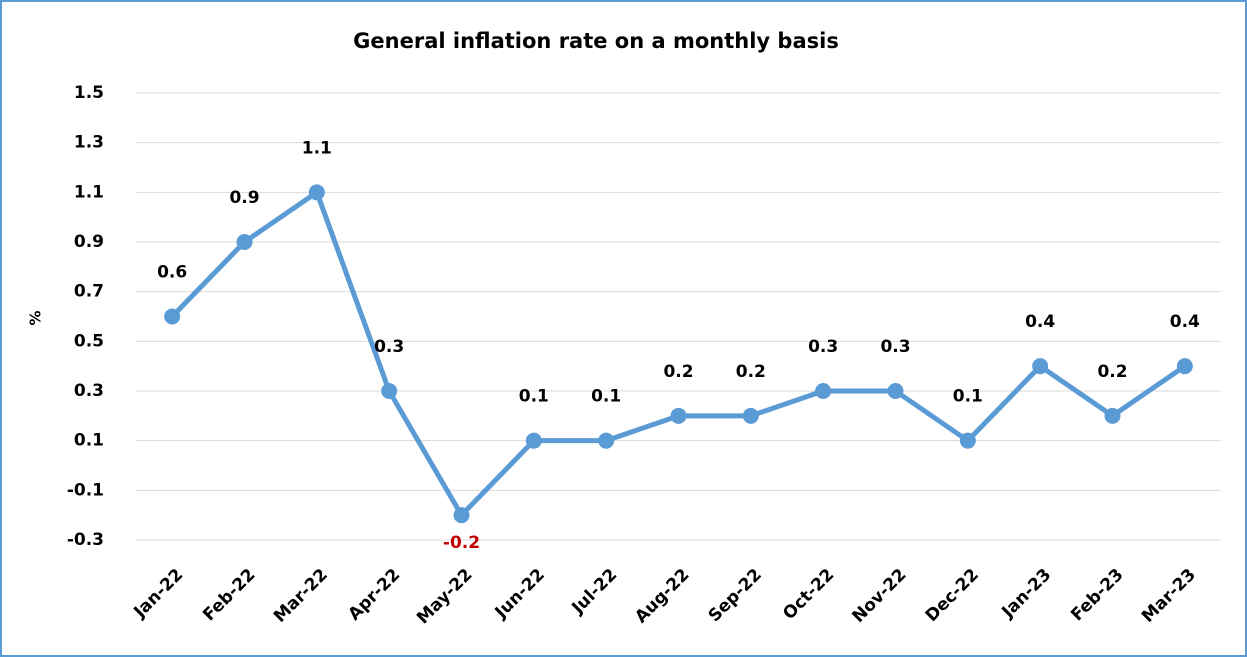 Image resolution: width=1247 pixels, height=657 pixels. I want to click on data-label: 1.1, so click(317, 148).